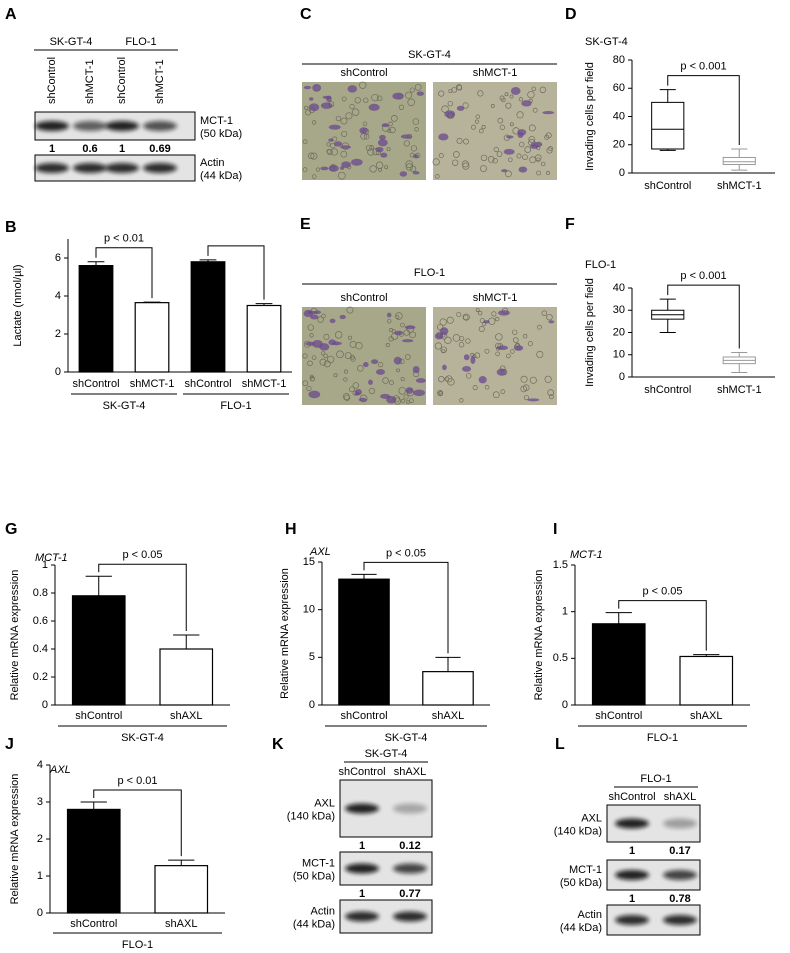  What do you see at coordinates (662, 592) in the screenshot?
I see `annotation: p < 0.05` at bounding box center [662, 592].